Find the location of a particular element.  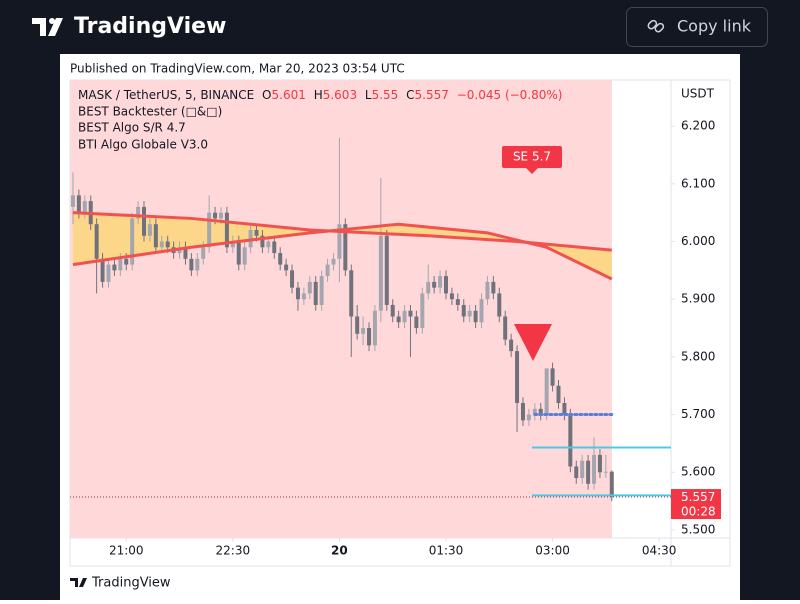

logo is located at coordinates (47, 27).